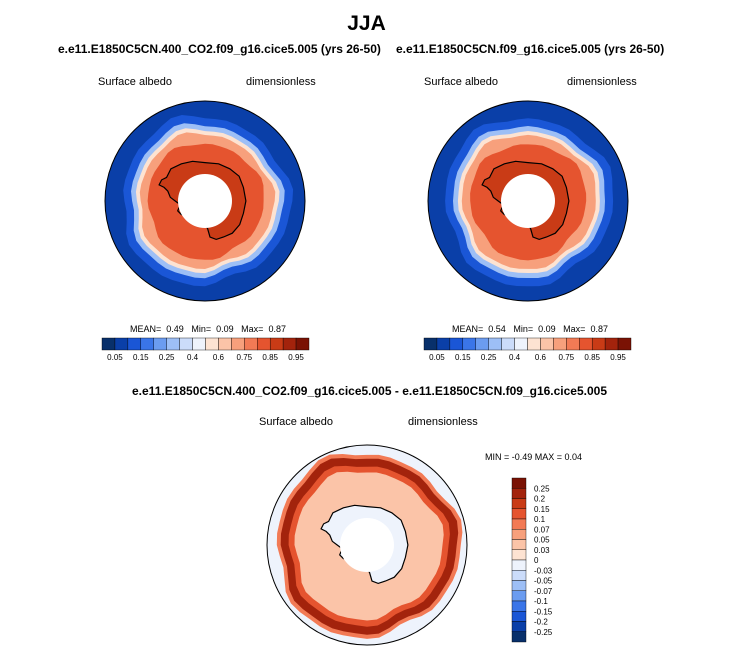 Image resolution: width=733 pixels, height=657 pixels. I want to click on panel1-colorbar: 0.05 0.15 0.25 0.4 0.6 0.75 0.85 0.95, so click(205, 349).